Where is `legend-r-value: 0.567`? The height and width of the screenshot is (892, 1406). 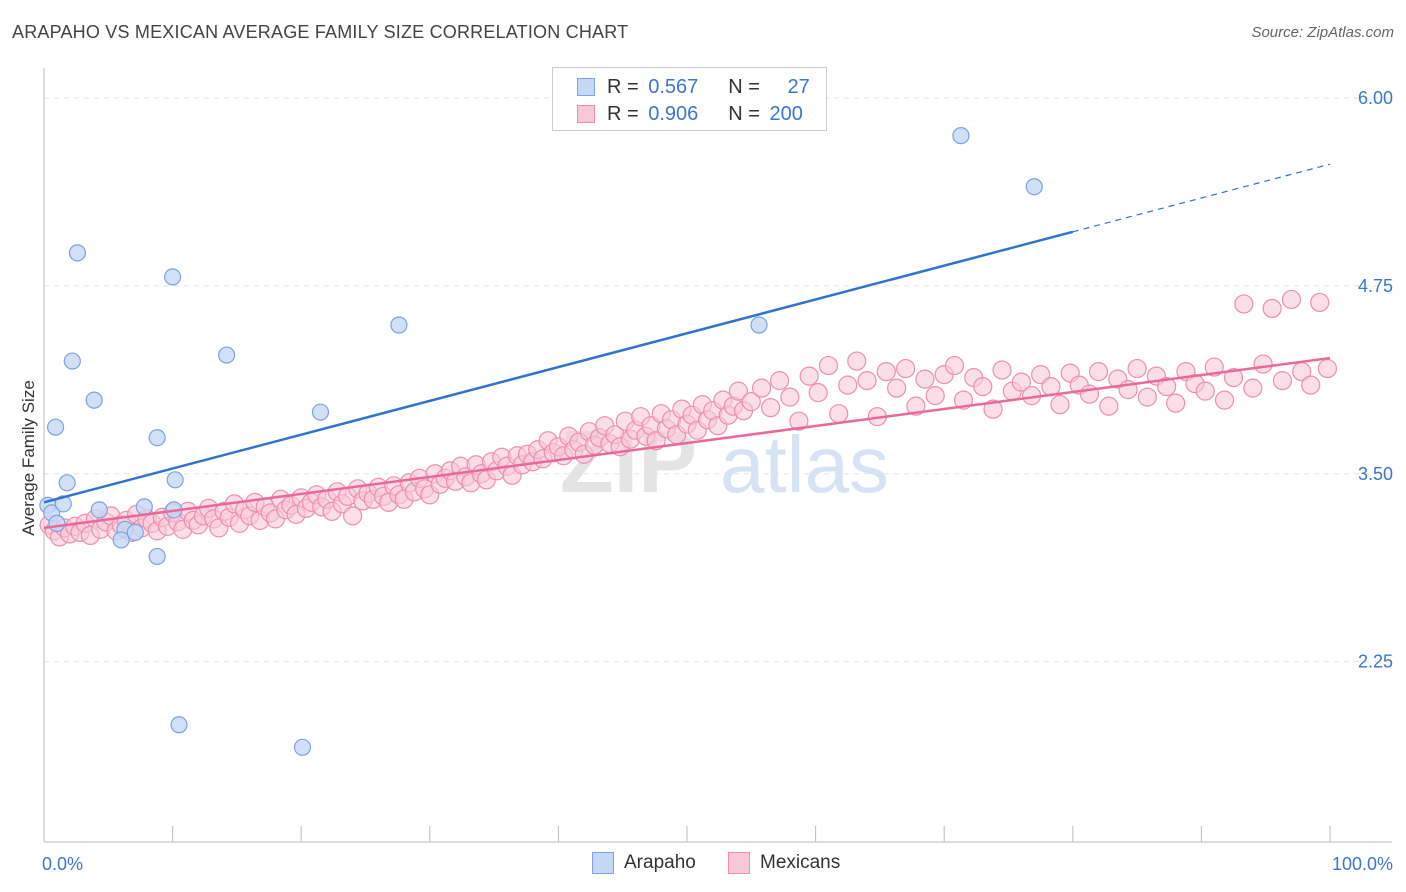 legend-r-value: 0.567 is located at coordinates (673, 86).